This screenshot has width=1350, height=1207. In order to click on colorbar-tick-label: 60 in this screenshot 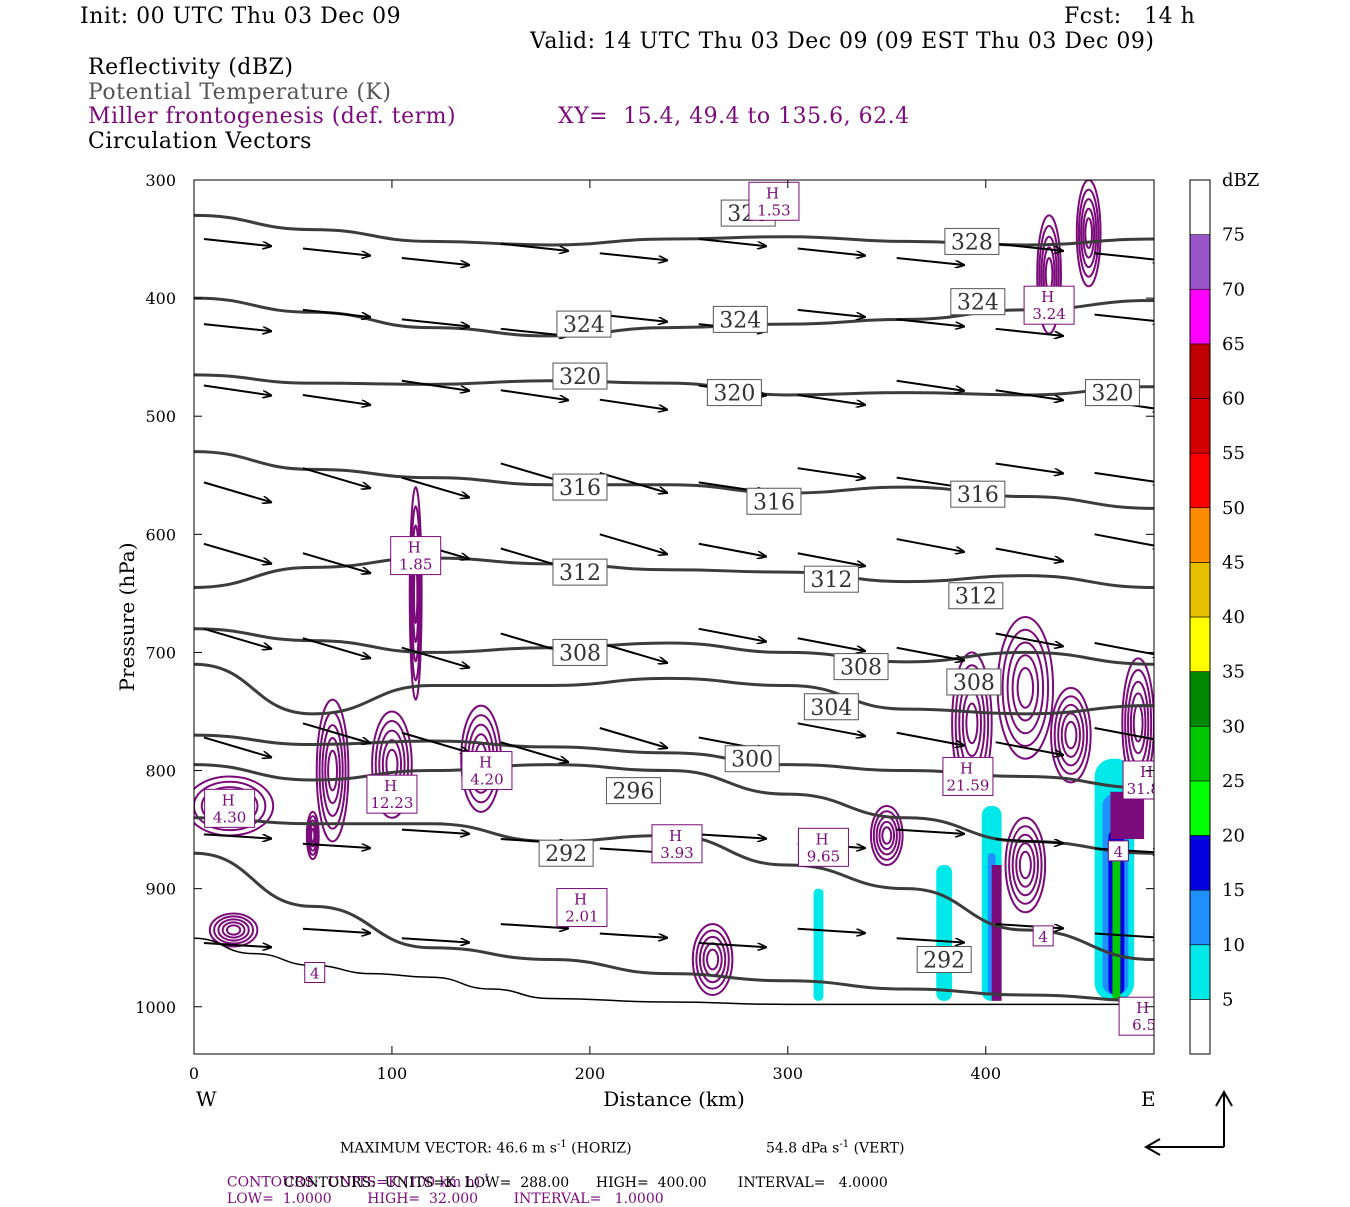, I will do `click(1233, 399)`.